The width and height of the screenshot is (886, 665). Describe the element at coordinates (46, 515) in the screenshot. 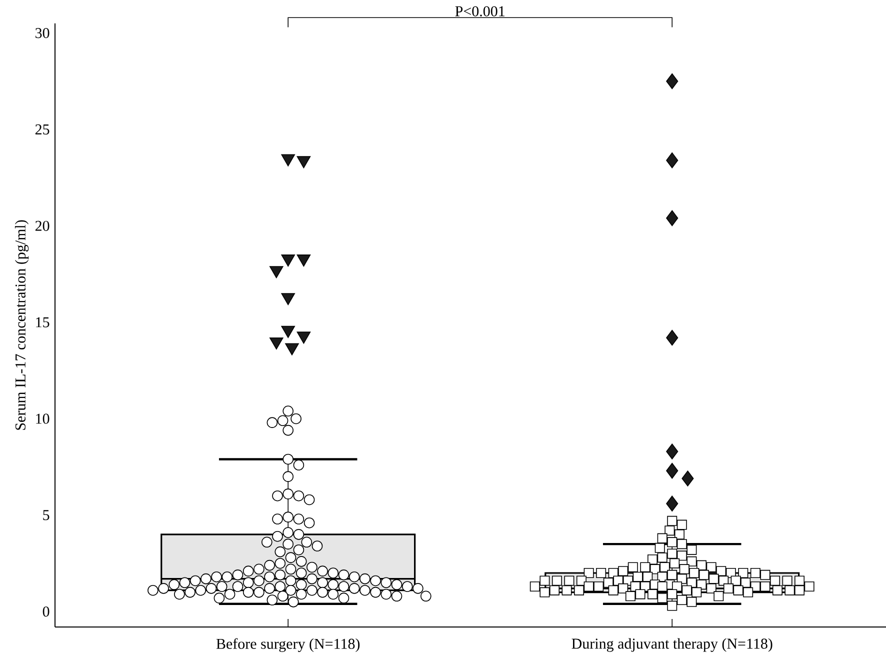

I see `y-tick-label: 5` at that location.